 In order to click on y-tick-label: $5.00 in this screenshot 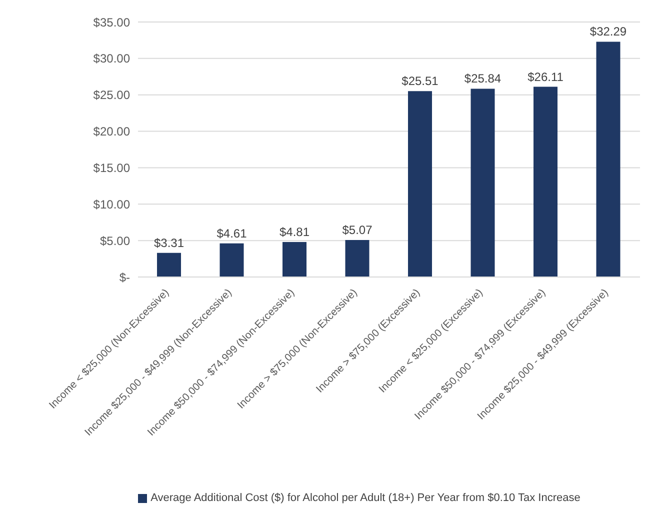, I will do `click(115, 241)`.